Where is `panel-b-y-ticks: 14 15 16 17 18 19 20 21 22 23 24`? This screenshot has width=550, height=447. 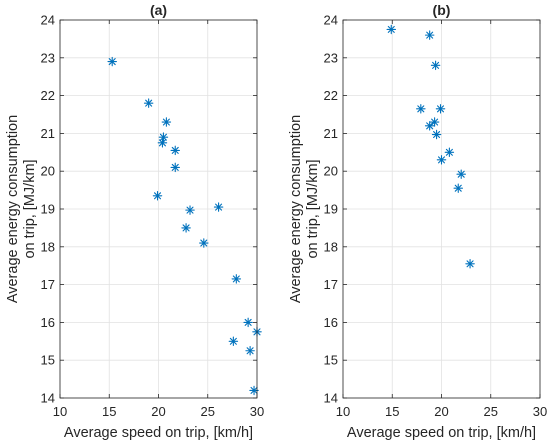
panel-b-y-ticks: 14 15 16 17 18 19 20 21 22 23 24 is located at coordinates (331, 209).